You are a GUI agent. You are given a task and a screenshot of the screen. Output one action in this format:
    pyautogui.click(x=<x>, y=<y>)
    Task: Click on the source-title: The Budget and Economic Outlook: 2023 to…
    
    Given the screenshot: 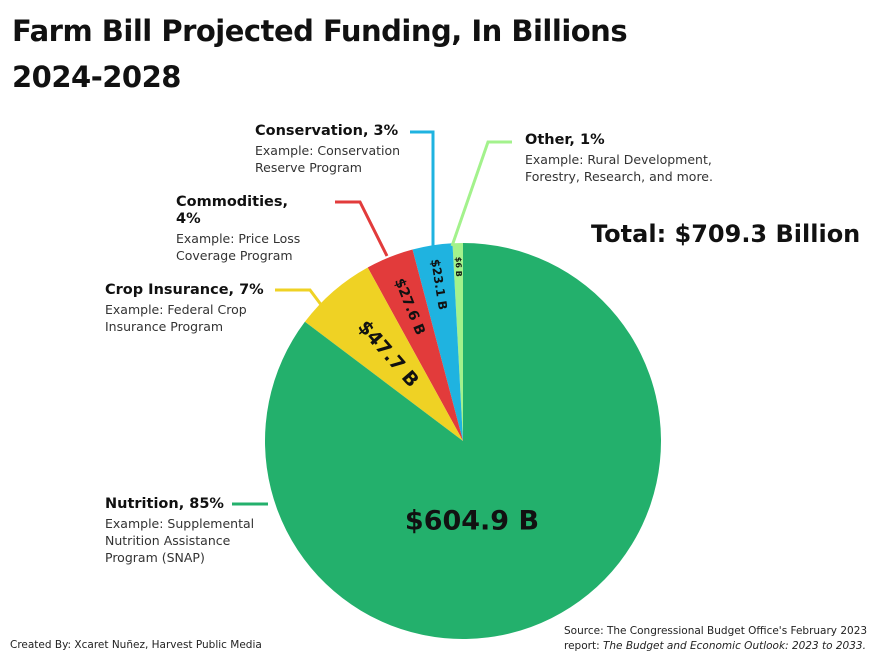 What is the action you would take?
    pyautogui.click(x=734, y=646)
    